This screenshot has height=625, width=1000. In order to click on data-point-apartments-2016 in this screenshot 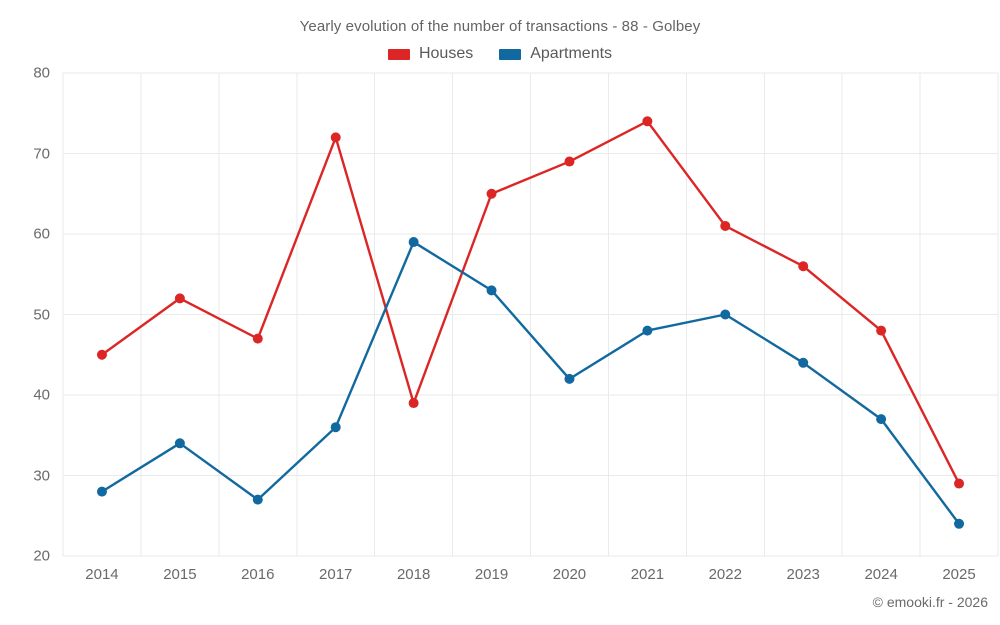, I will do `click(257, 499)`.